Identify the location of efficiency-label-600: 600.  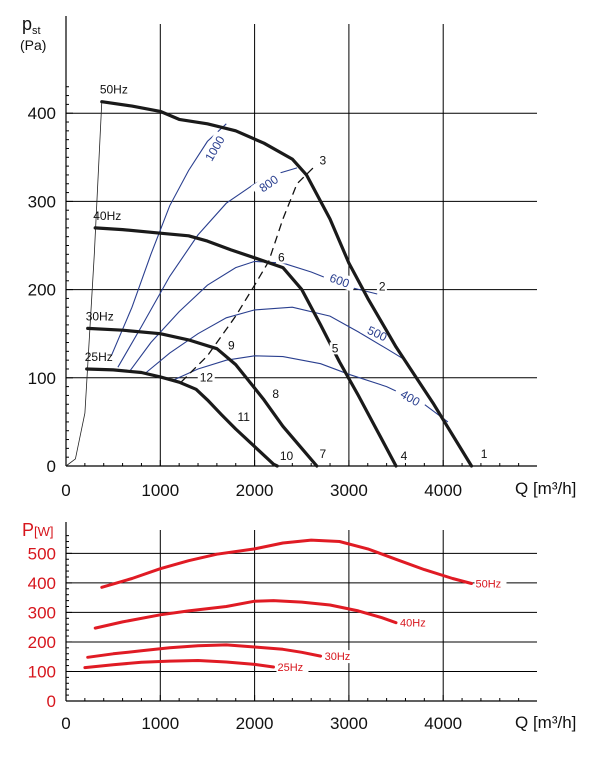
(340, 281).